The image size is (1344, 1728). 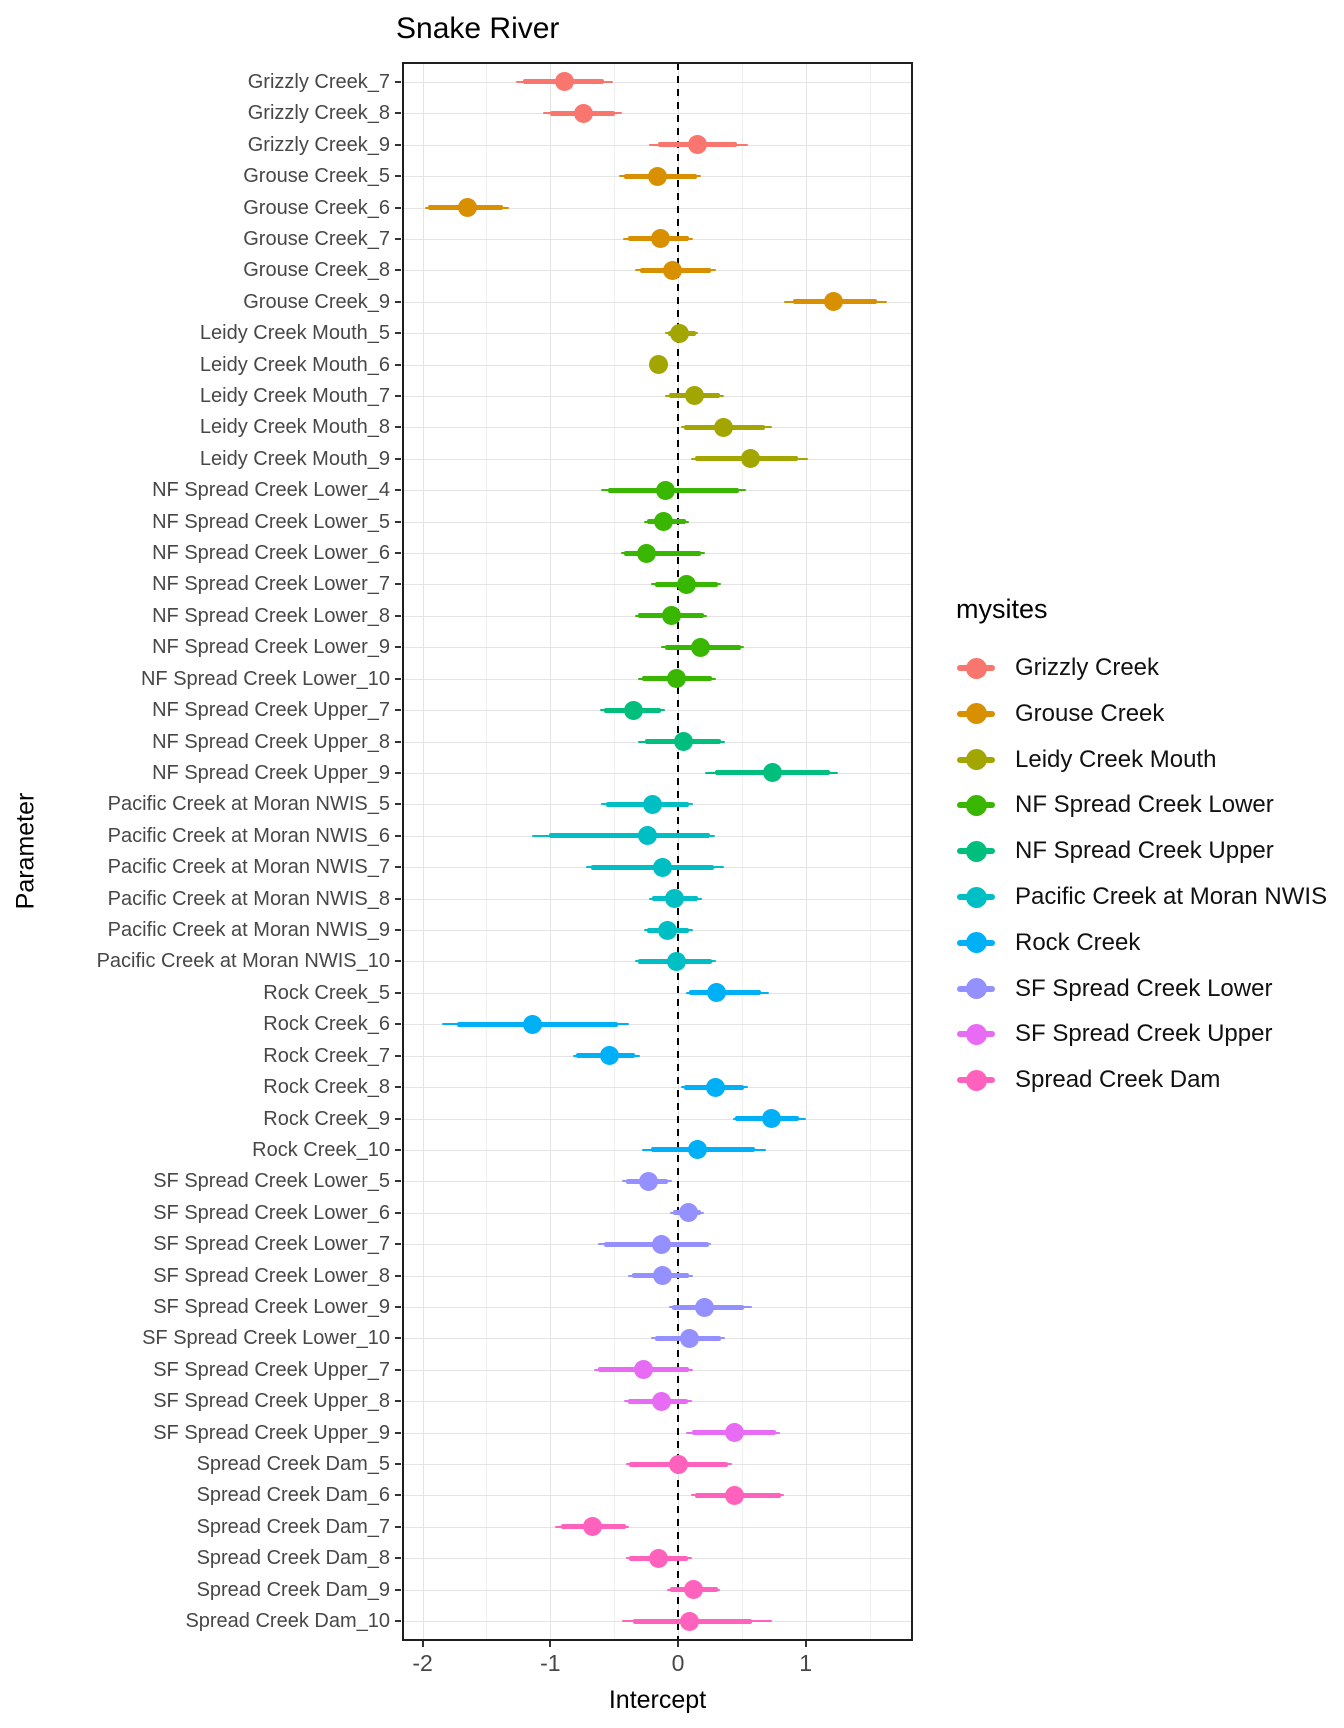 I want to click on y-axis-label: Rock Creek_5, so click(x=326, y=992).